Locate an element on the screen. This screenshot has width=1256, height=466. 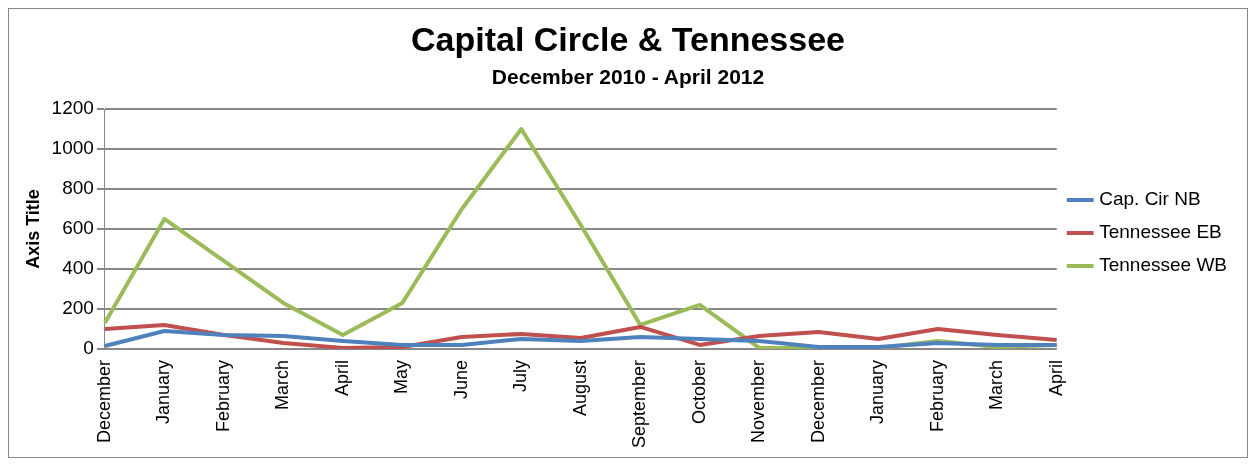
y-tick-label: 1000 is located at coordinates (72, 148).